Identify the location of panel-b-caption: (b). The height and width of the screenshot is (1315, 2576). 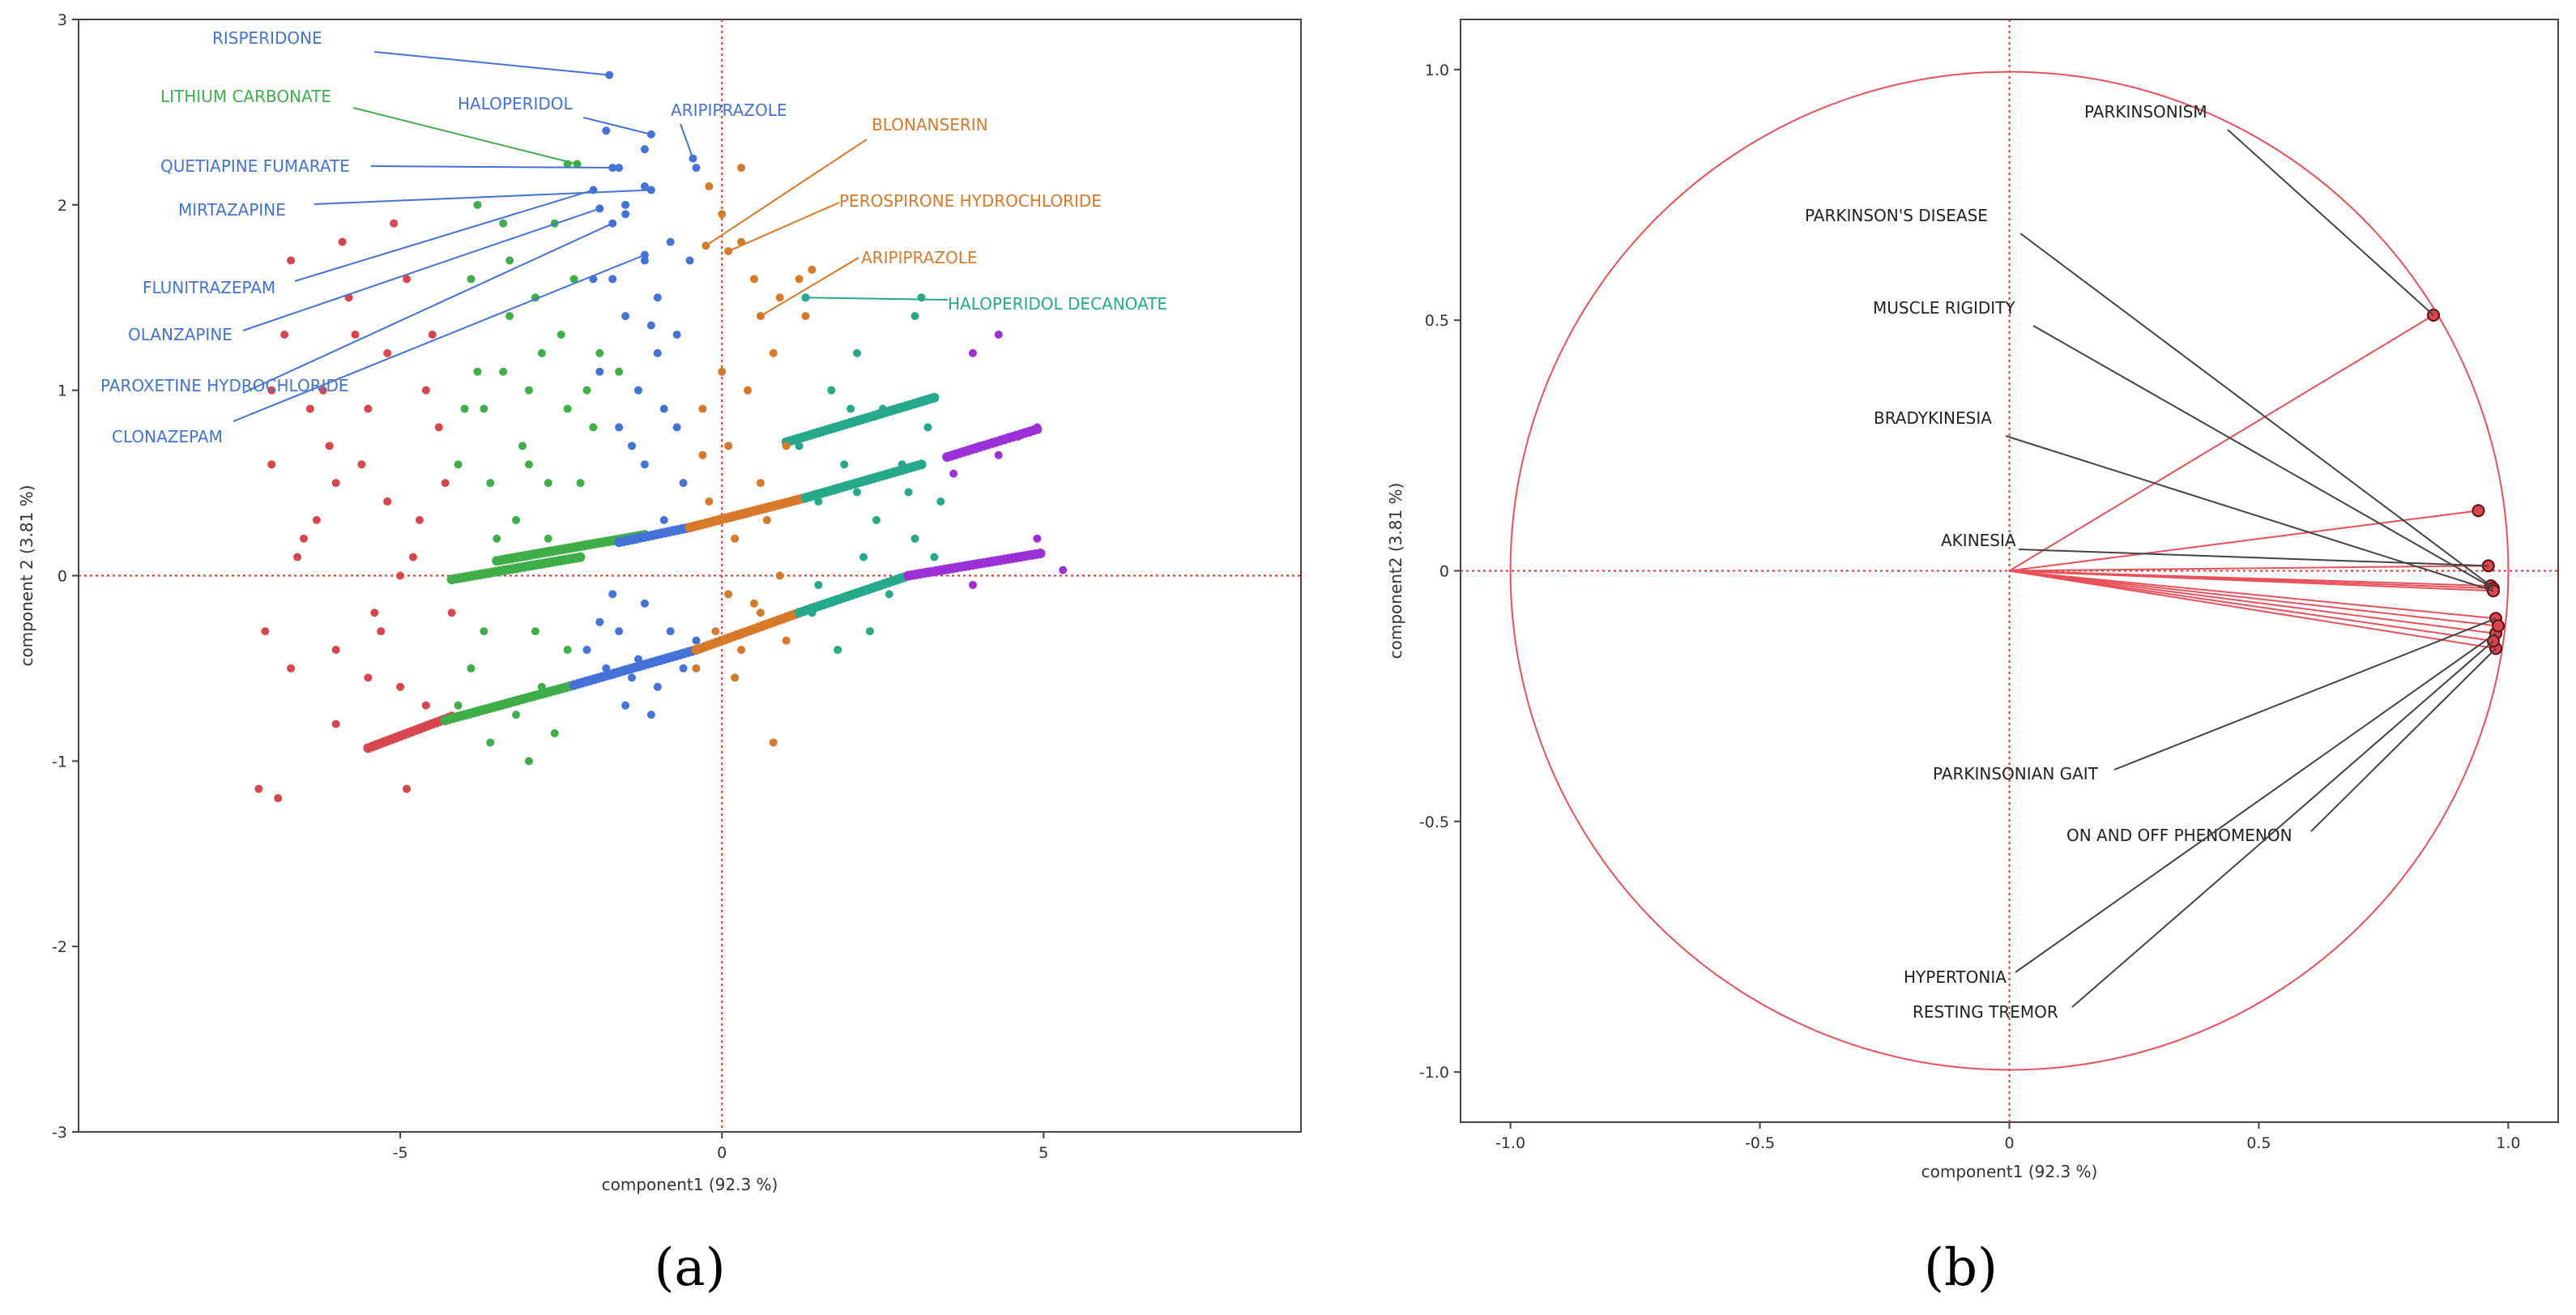
(1961, 1268).